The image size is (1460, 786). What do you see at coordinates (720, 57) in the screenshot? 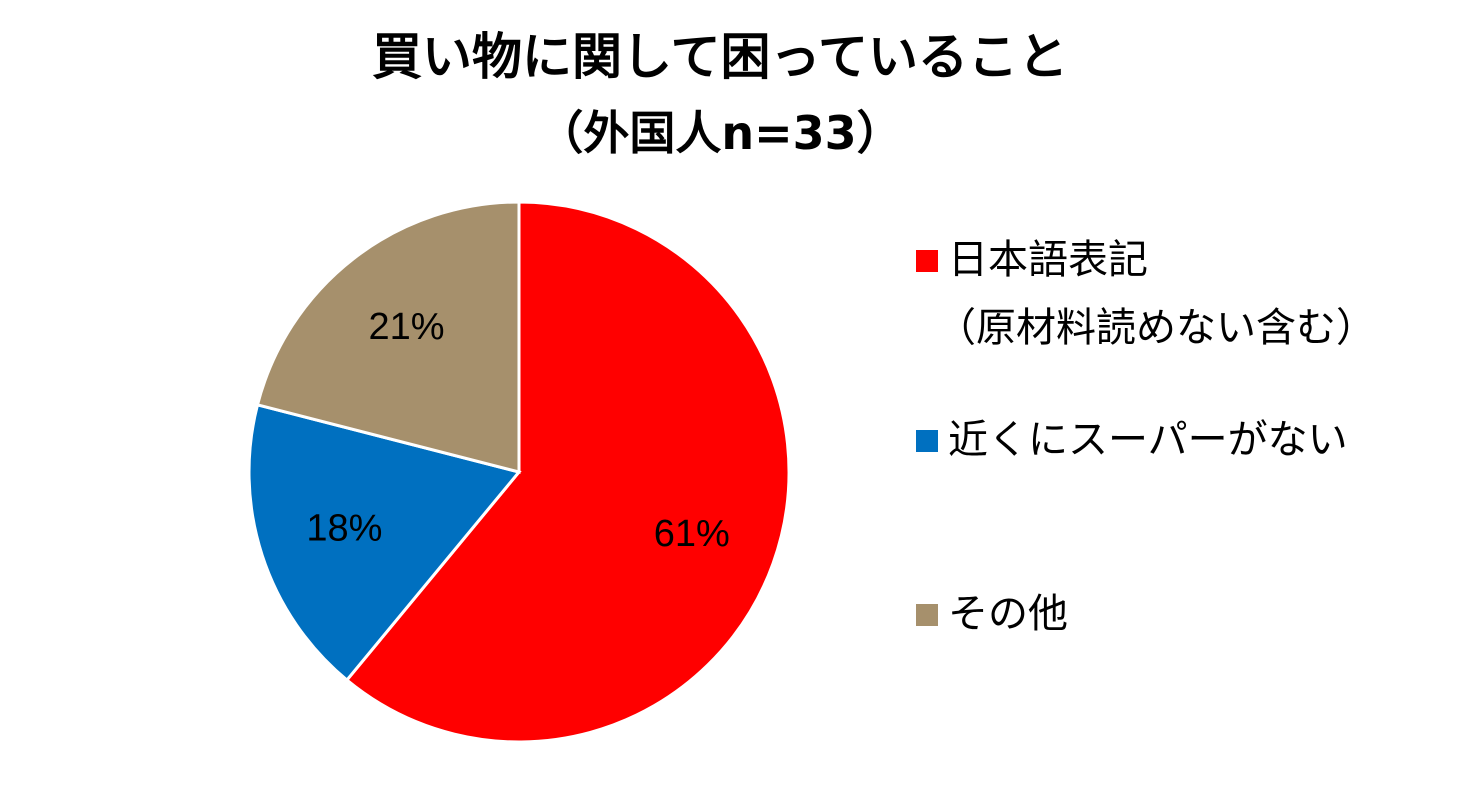
I see `chart-title: 買い物に関して困っていること` at bounding box center [720, 57].